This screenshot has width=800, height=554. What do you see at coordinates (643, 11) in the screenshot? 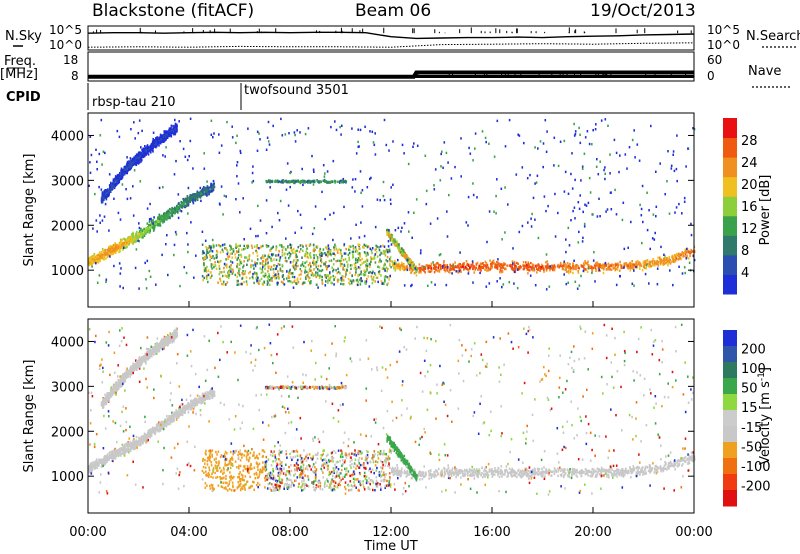
I see `date-label: 19/Oct/2013` at bounding box center [643, 11].